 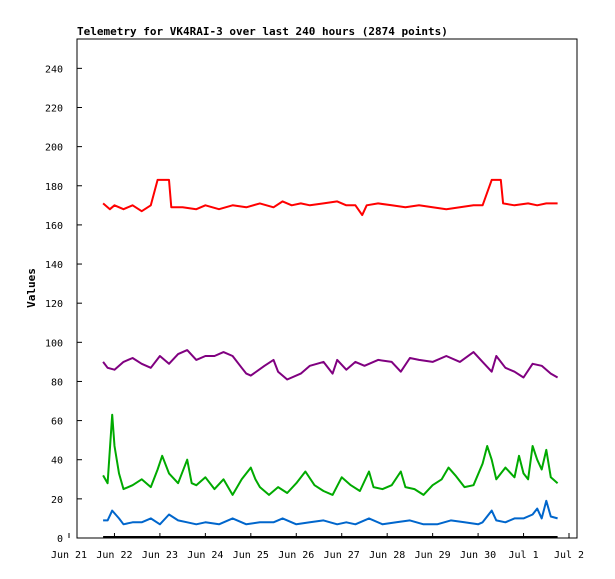 I want to click on y-axis-label: Values, so click(x=31, y=288).